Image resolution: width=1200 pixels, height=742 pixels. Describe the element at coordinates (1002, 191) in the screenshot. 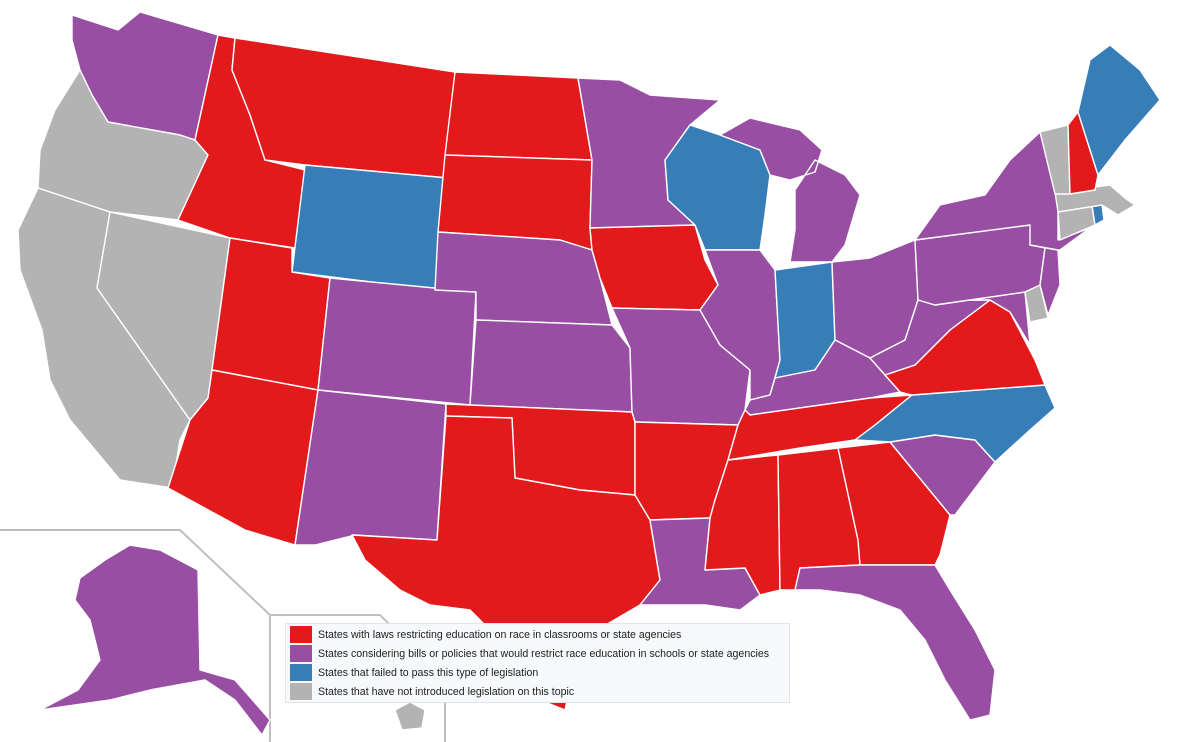

I see `state-new-york` at that location.